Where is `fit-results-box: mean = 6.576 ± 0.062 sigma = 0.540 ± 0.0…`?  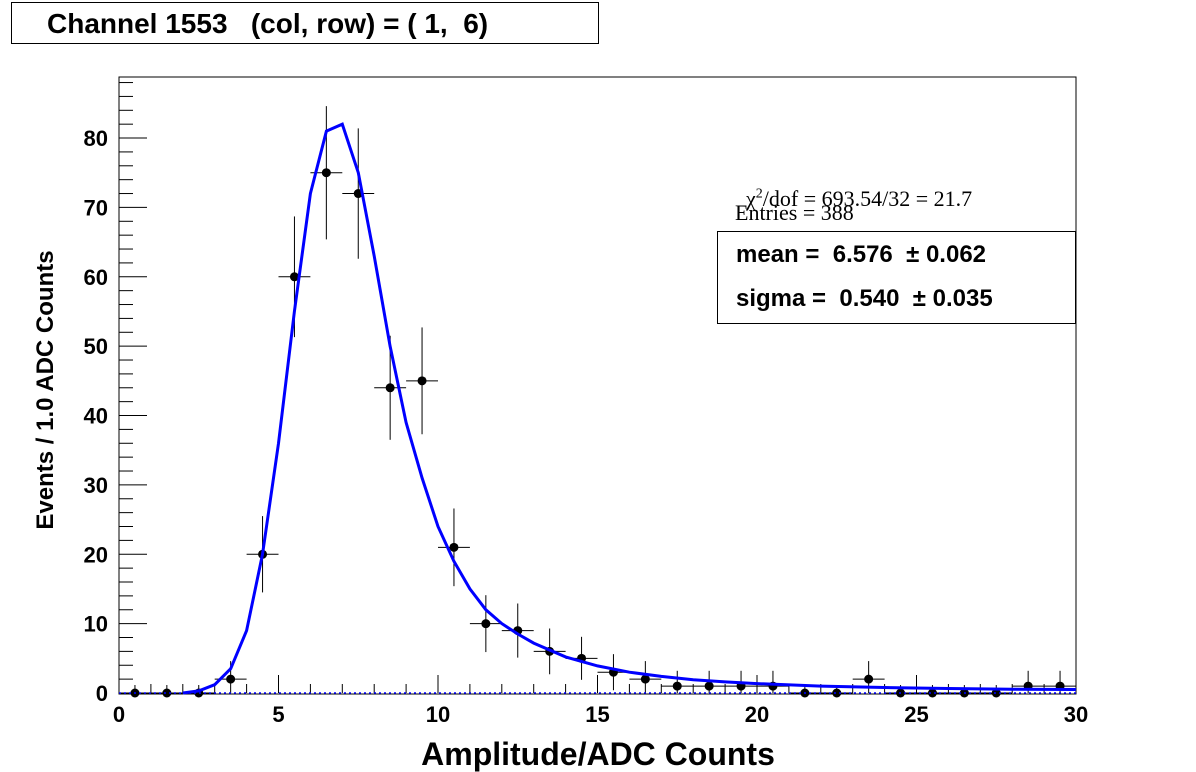
fit-results-box: mean = 6.576 ± 0.062 sigma = 0.540 ± 0.0… is located at coordinates (896, 277).